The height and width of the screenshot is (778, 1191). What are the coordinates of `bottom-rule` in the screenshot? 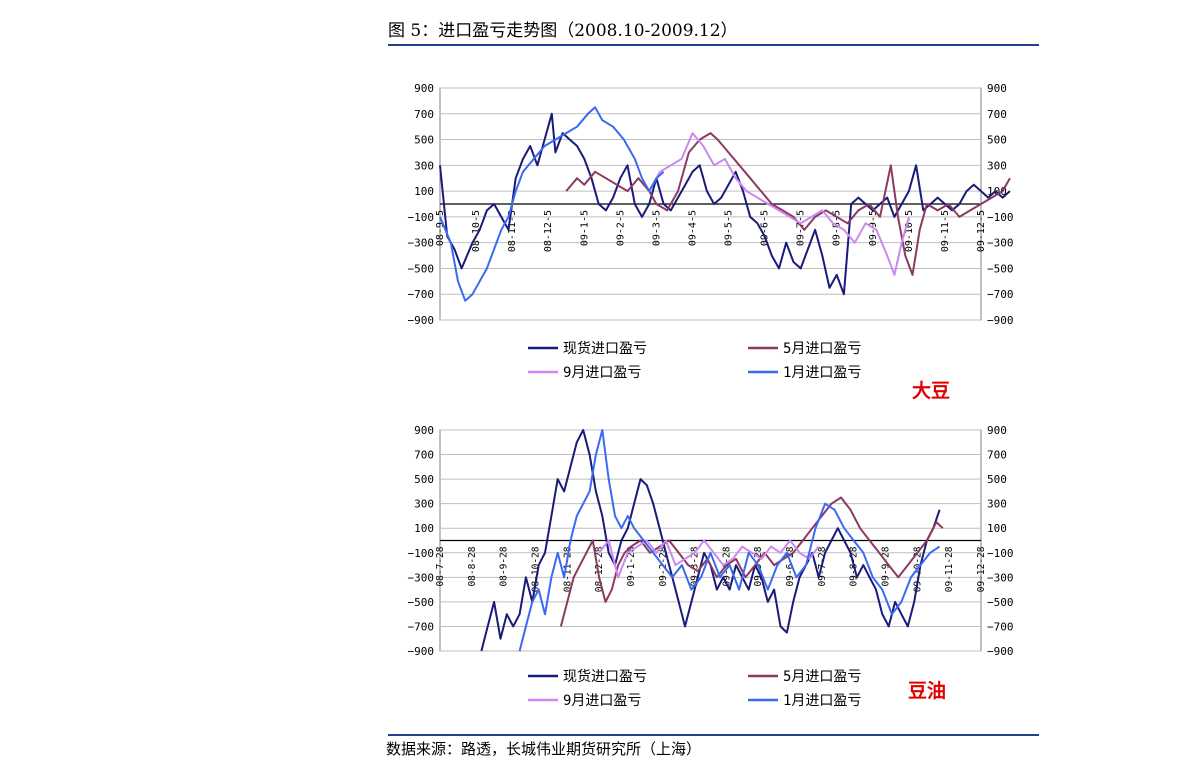 It's located at (713, 735).